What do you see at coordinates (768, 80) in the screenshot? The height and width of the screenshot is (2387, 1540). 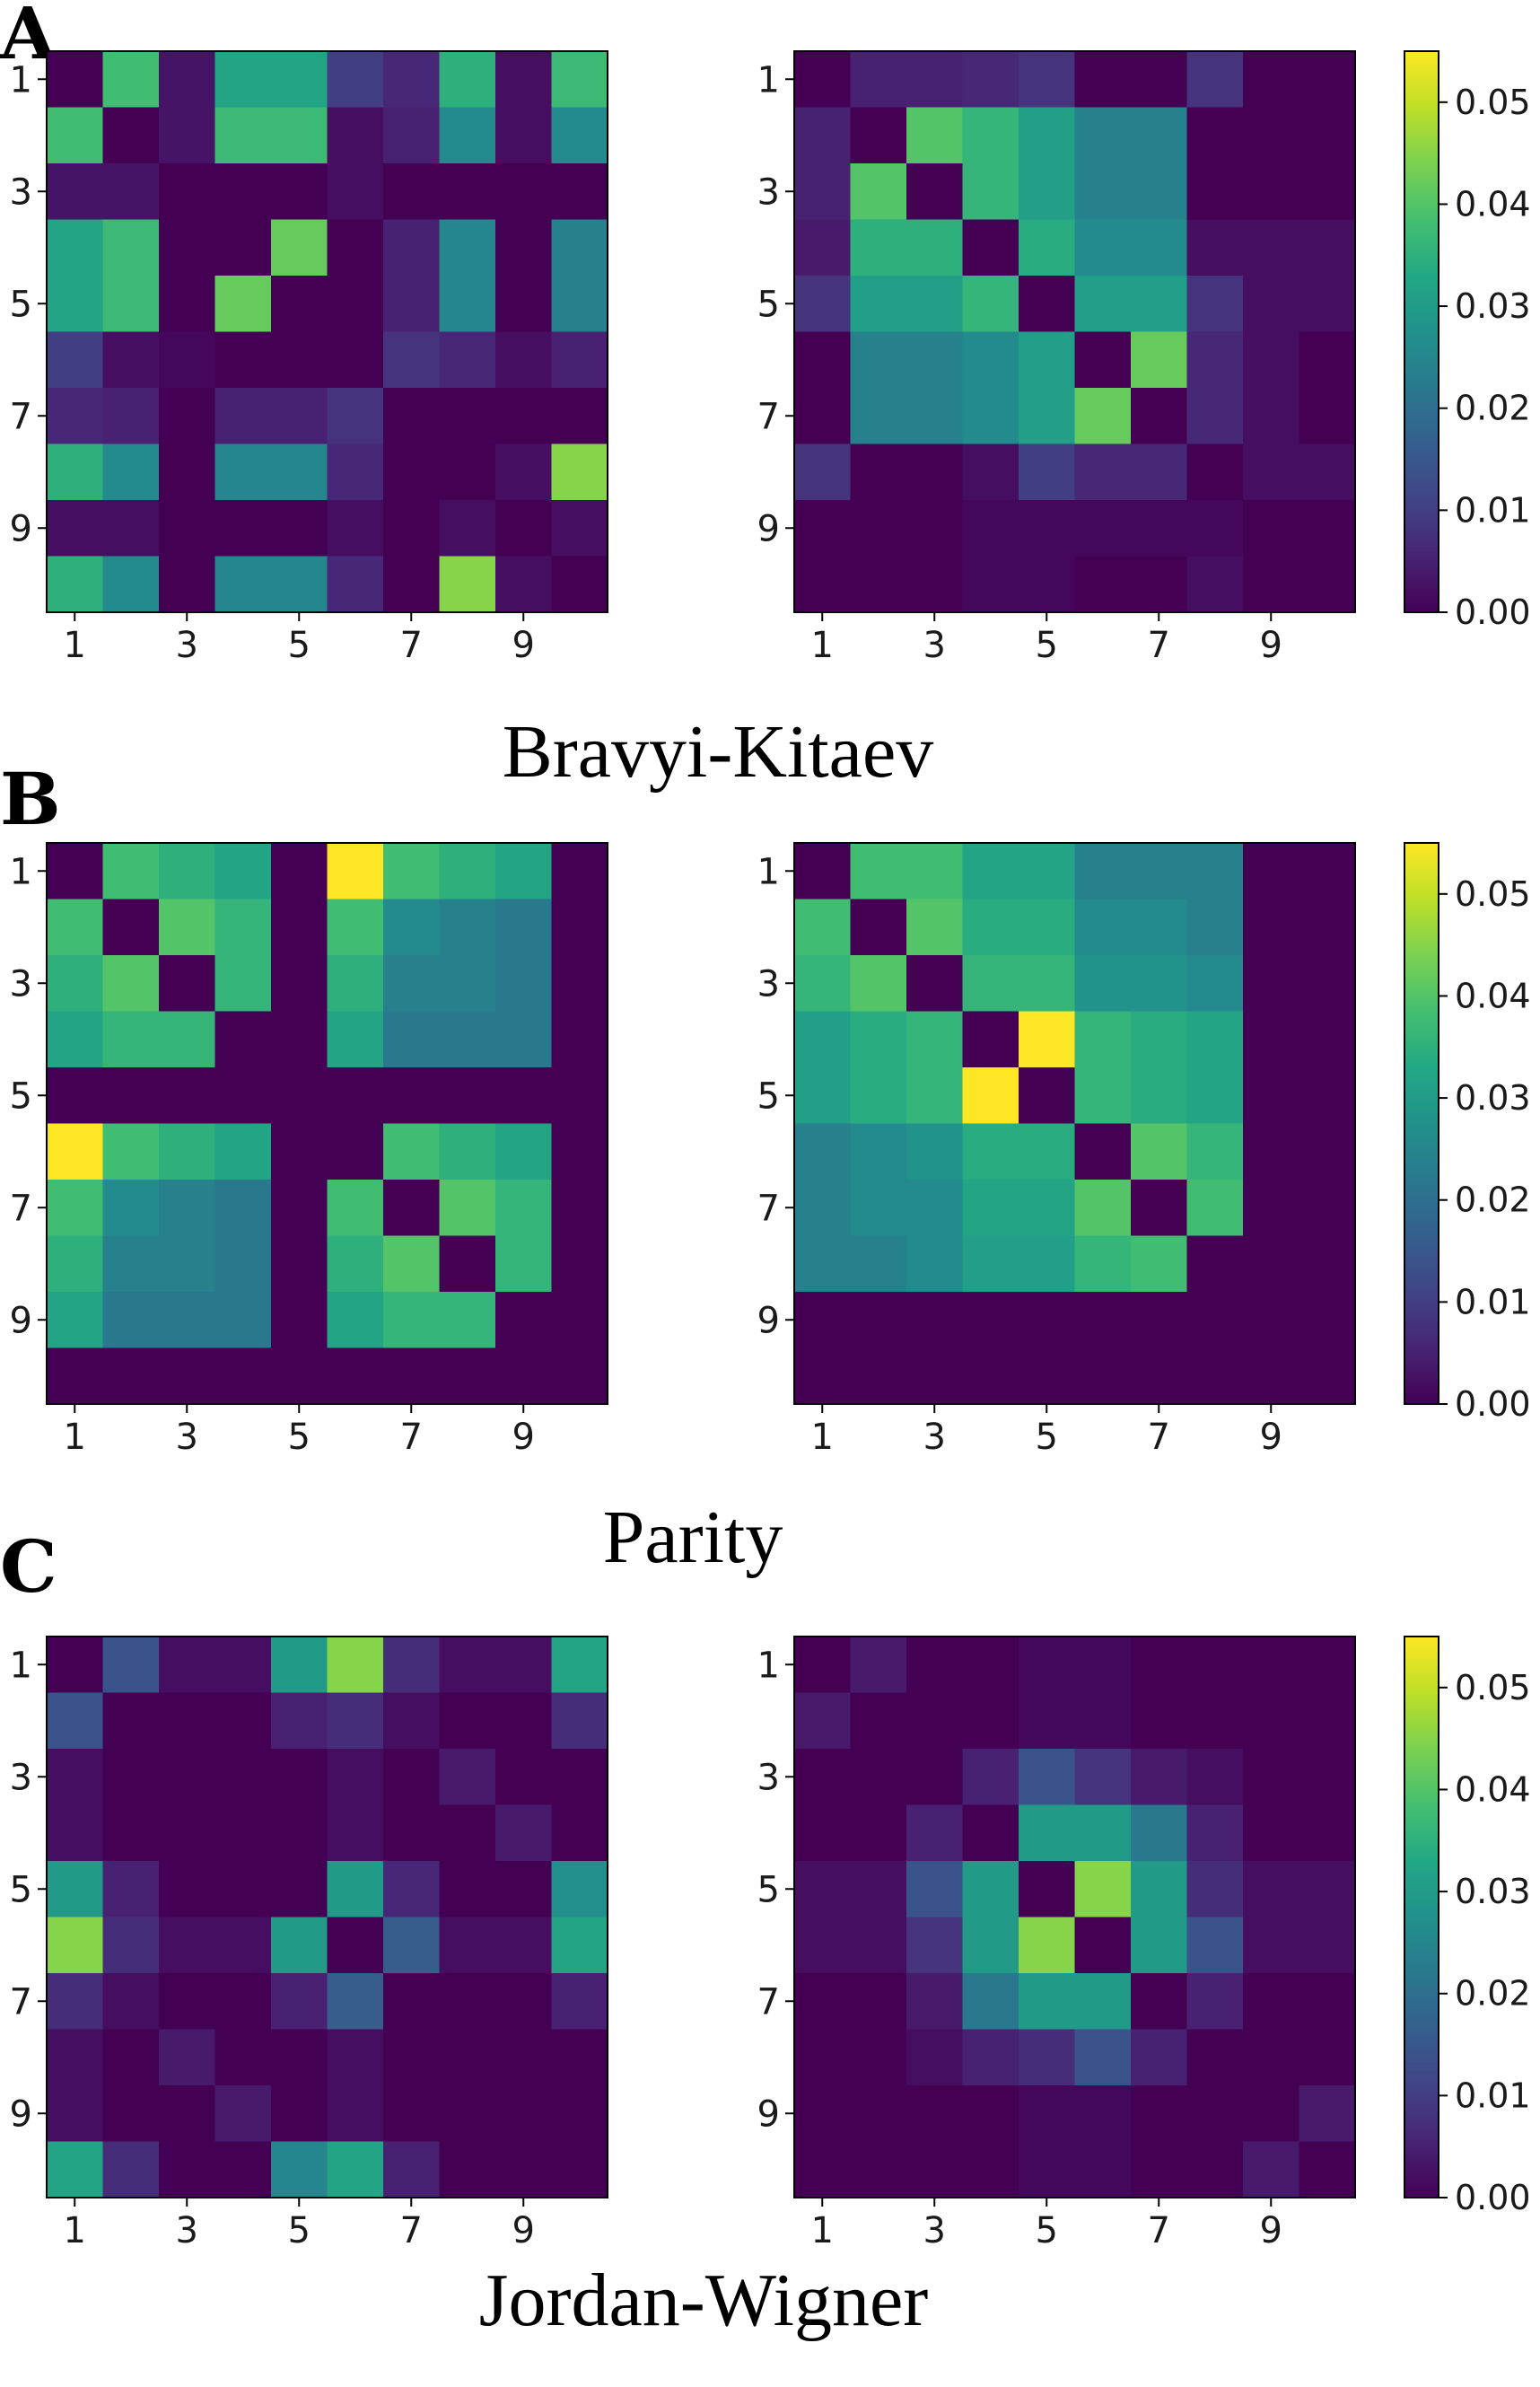 I see `y-tick-label: 1` at bounding box center [768, 80].